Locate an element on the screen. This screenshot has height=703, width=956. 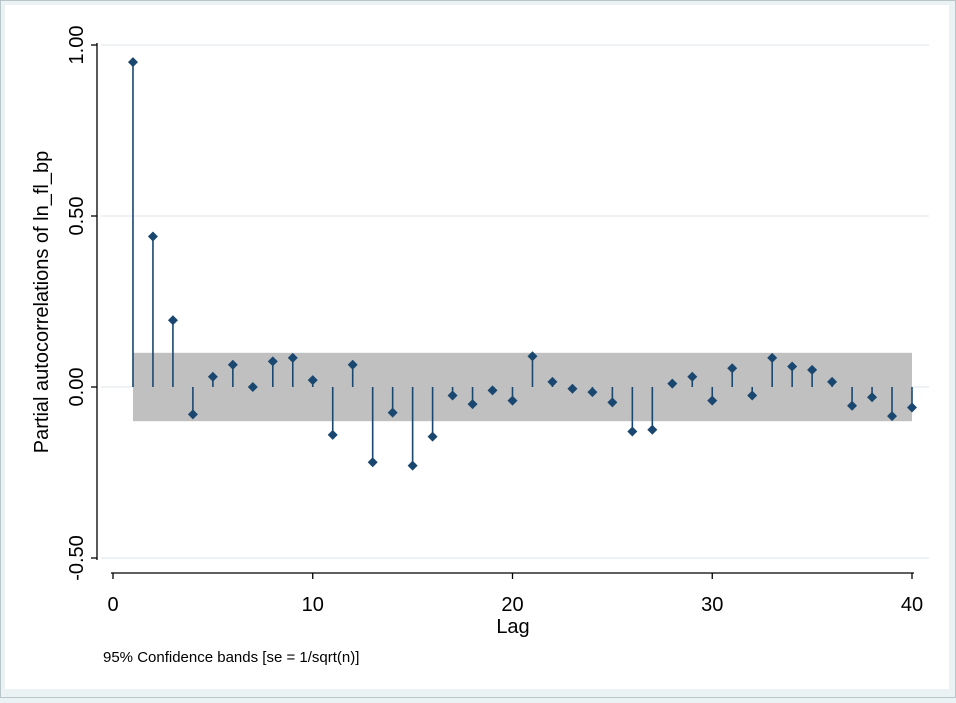
x-tick-label-1: 10 is located at coordinates (313, 605).